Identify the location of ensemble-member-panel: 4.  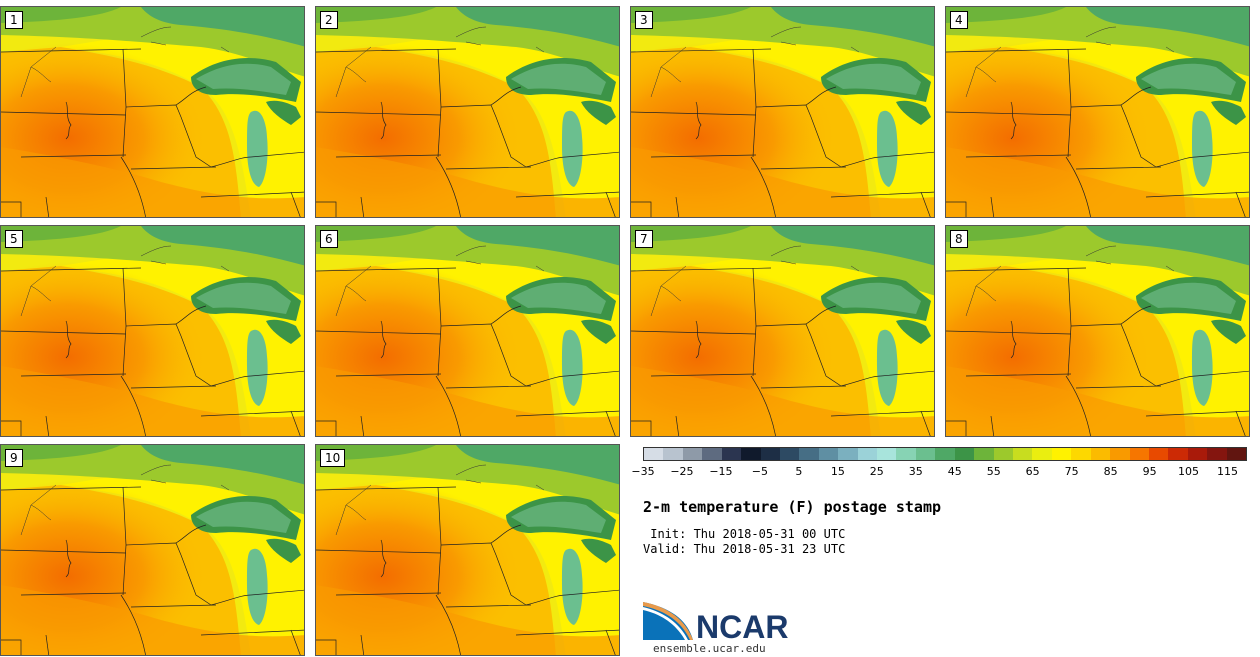
(1097, 112).